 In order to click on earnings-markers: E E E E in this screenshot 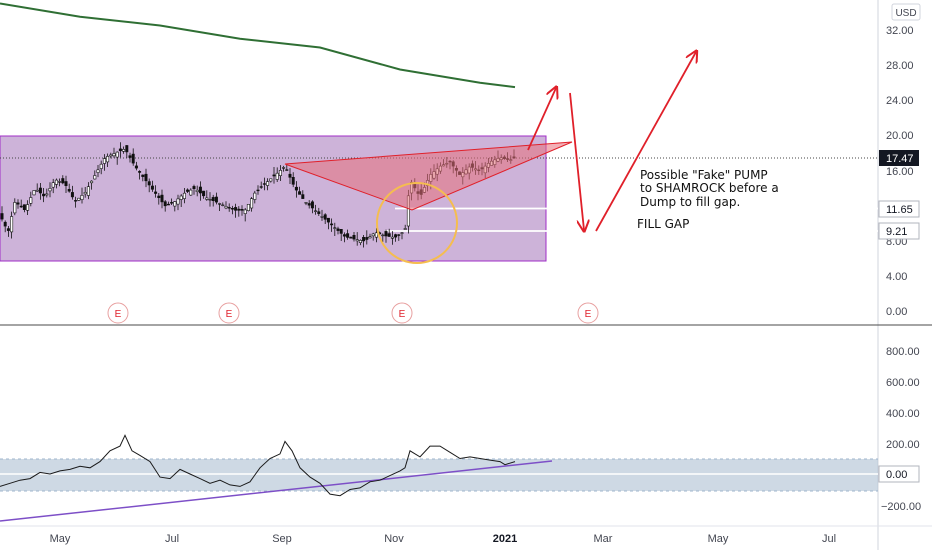, I will do `click(353, 313)`.